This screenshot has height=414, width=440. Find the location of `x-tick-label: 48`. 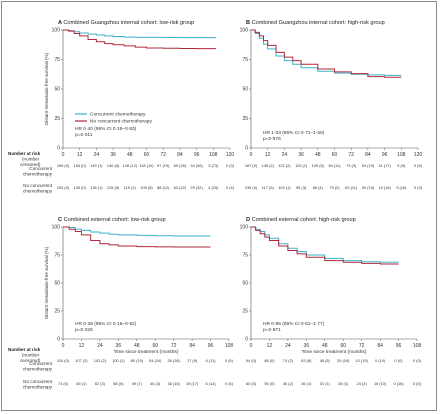

x-tick-label: 48 is located at coordinates (130, 155).